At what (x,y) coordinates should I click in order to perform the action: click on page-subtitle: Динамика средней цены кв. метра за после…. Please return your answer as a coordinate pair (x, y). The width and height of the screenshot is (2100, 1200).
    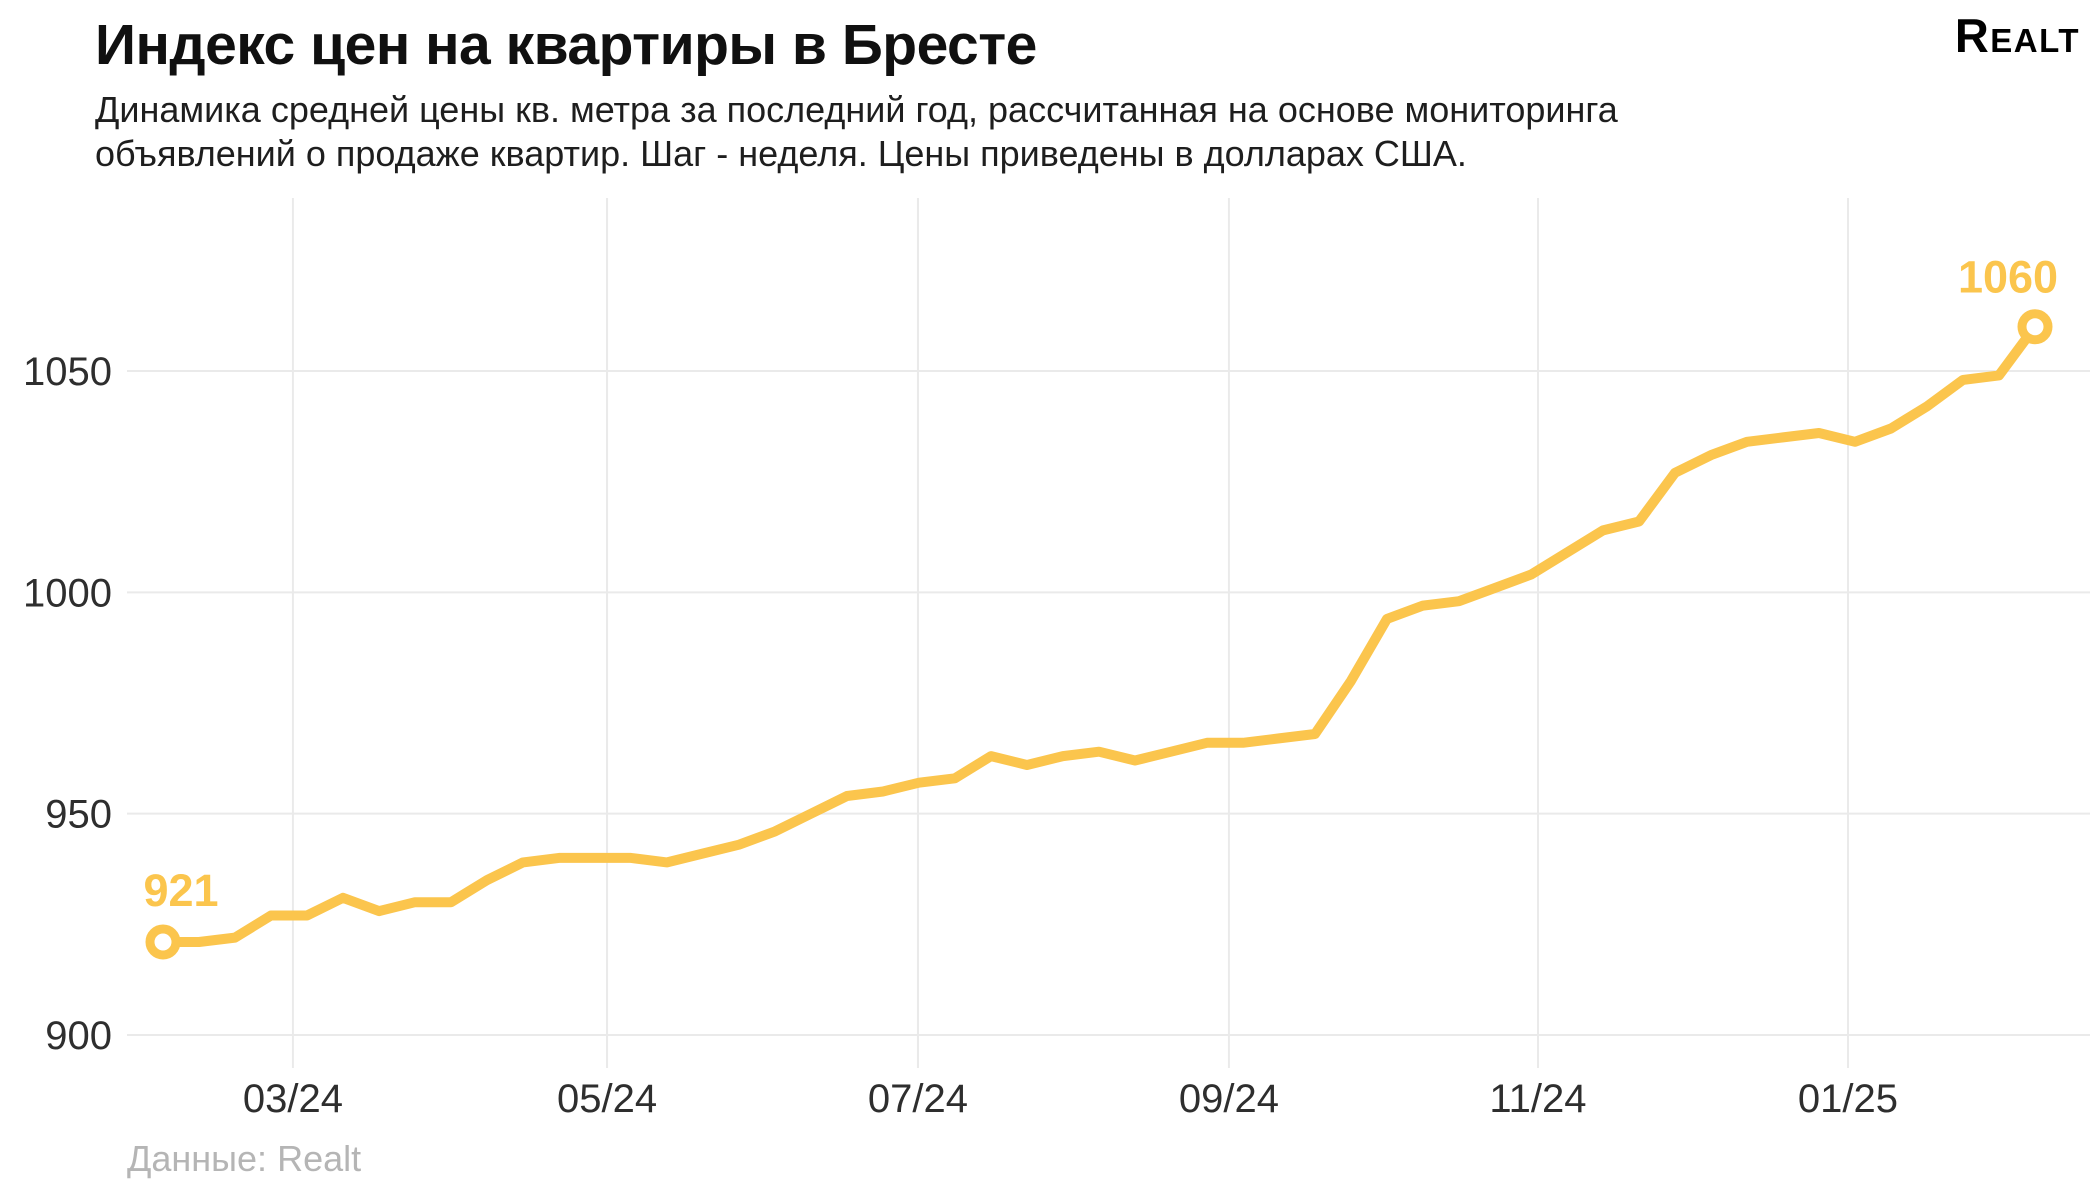
    Looking at the image, I should click on (856, 132).